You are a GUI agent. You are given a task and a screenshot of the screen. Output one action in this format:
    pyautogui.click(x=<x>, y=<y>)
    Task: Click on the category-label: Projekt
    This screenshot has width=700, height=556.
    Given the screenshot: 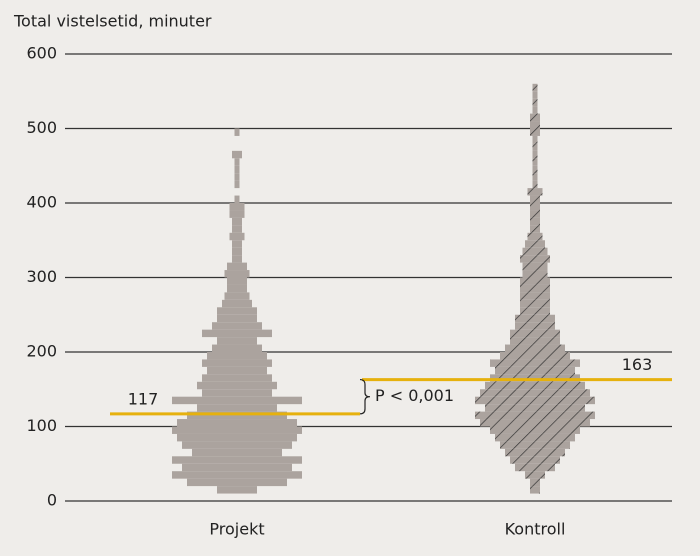 What is the action you would take?
    pyautogui.click(x=236, y=529)
    